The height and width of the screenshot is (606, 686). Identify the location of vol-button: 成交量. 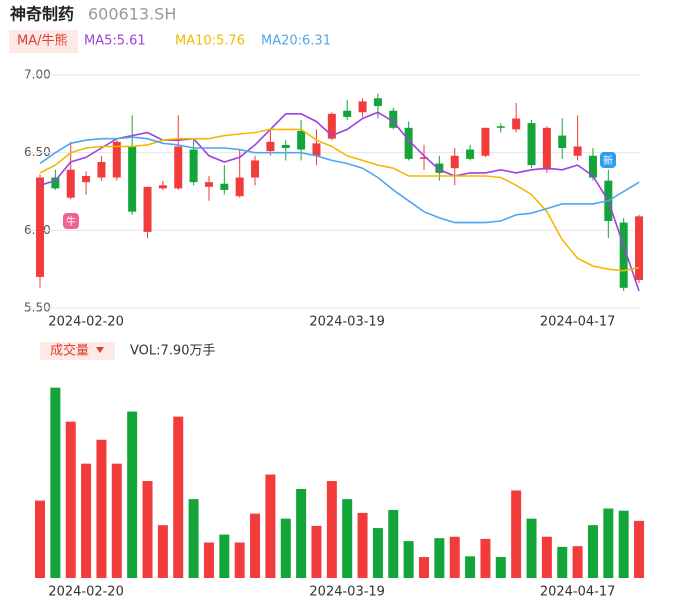
(69, 351).